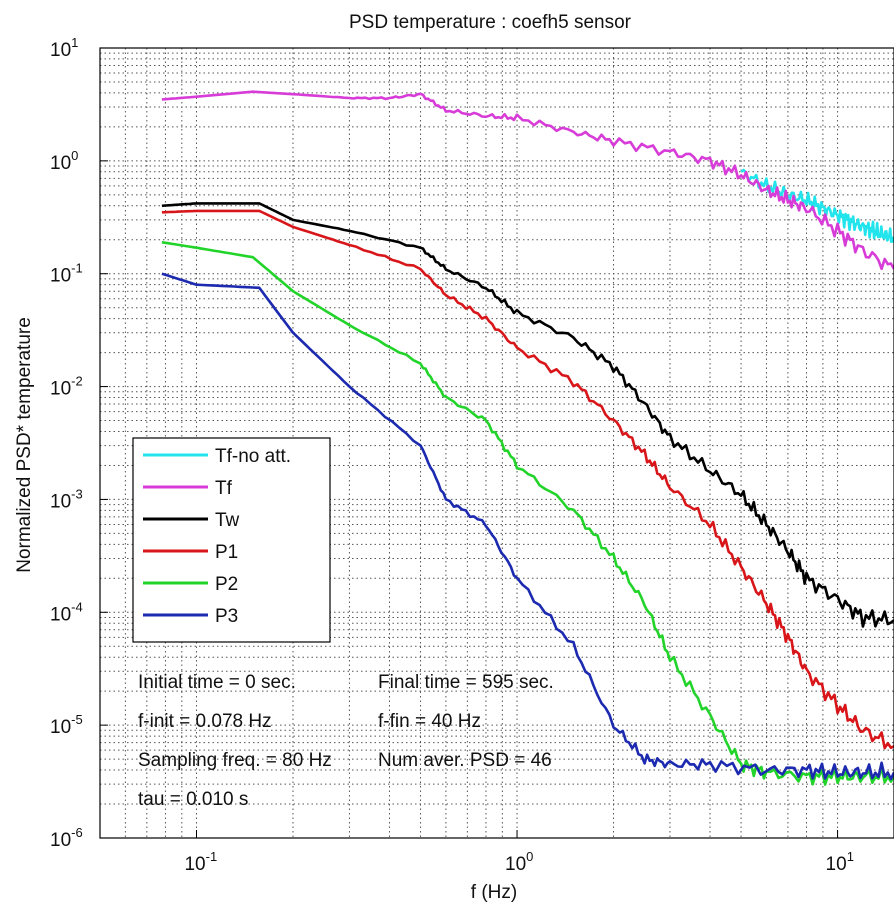 The image size is (894, 911). What do you see at coordinates (466, 682) in the screenshot?
I see `annotation-final-time: Final time = 595 sec.` at bounding box center [466, 682].